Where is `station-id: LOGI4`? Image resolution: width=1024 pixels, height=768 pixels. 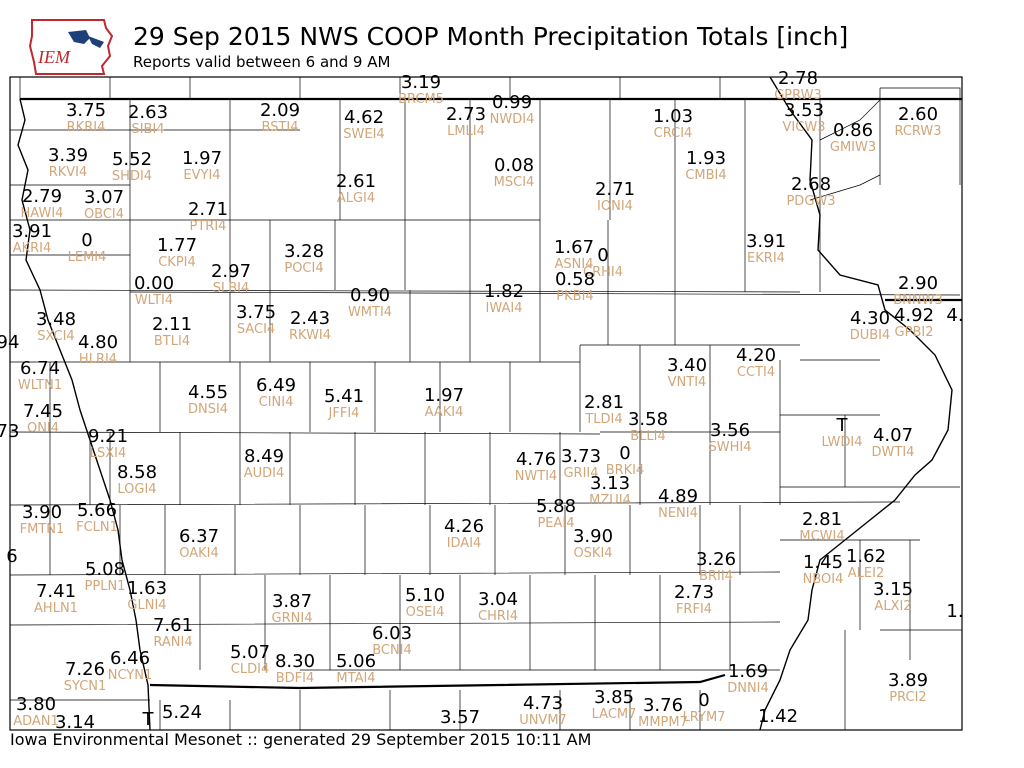
station-id: LOGI4 is located at coordinates (136, 489).